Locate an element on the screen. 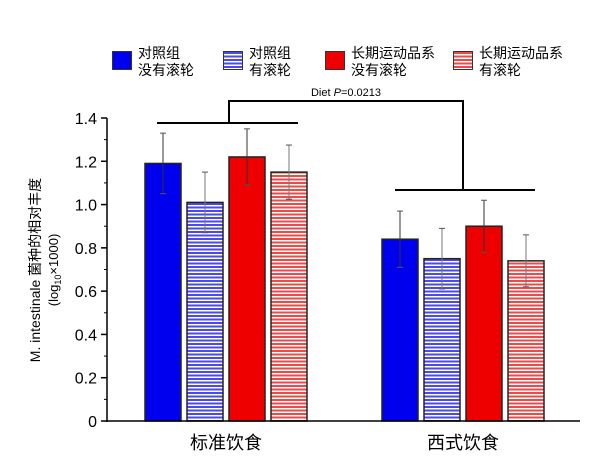 The width and height of the screenshot is (600, 465). diet-p-value-annotation: Diet P=0.0213 is located at coordinates (346, 93).